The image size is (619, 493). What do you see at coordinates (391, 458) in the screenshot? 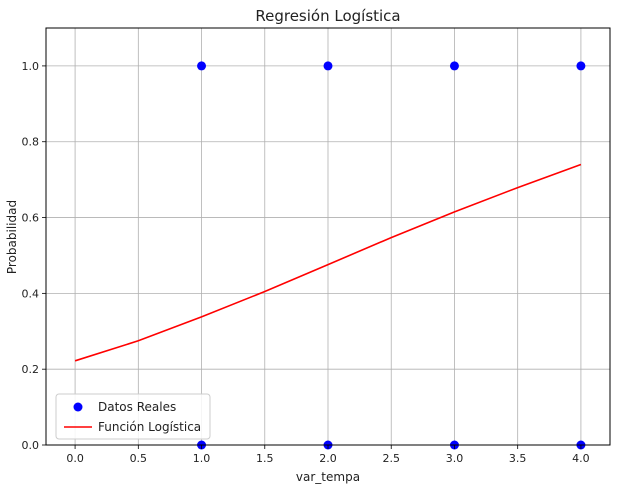
I see `x-tick-label: 2.5` at bounding box center [391, 458].